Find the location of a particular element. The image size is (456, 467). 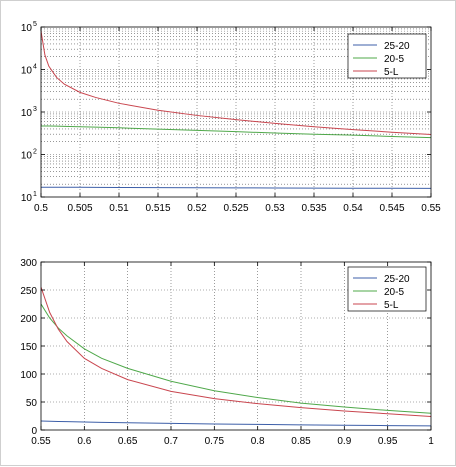

y-tick-label: 0 is located at coordinates (34, 431).